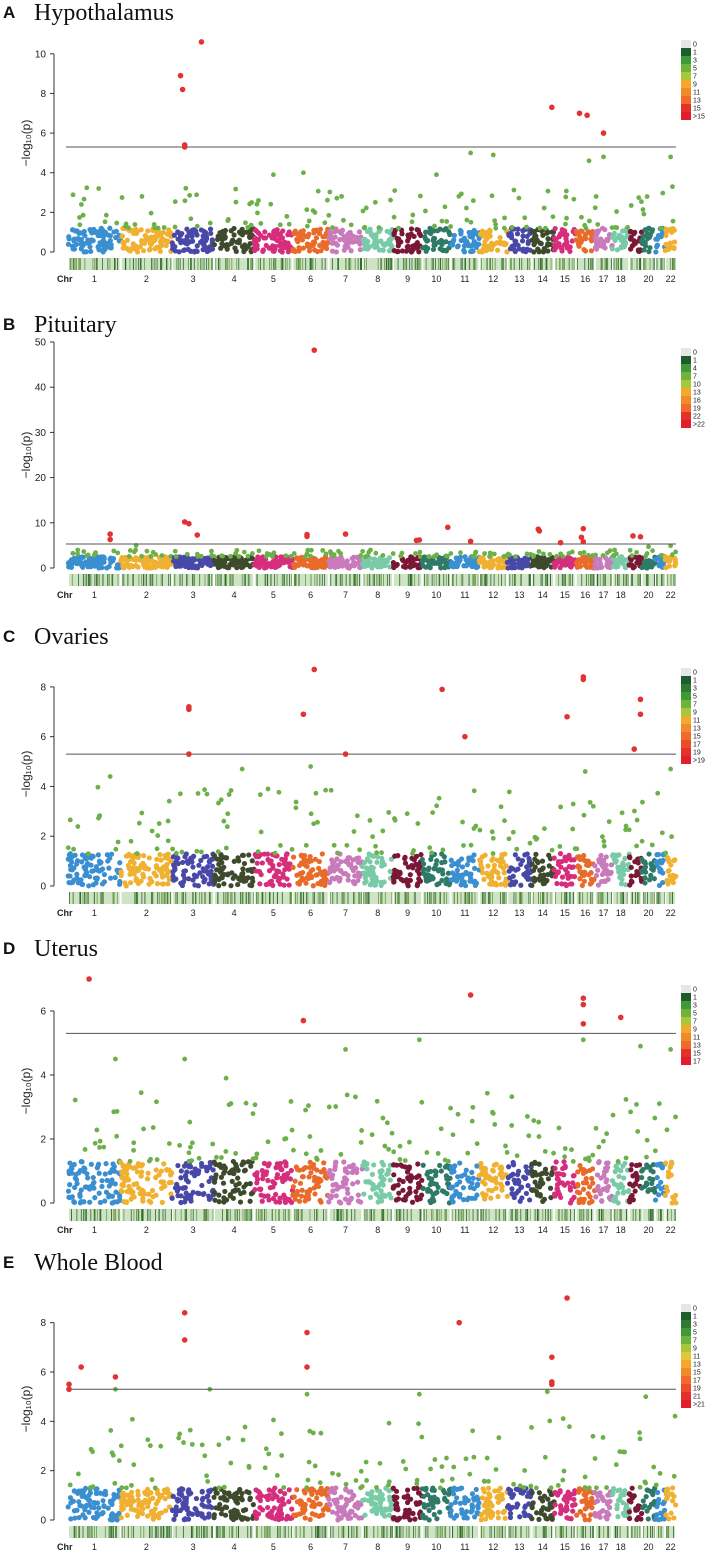 The height and width of the screenshot is (1561, 705). I want to click on significant-point, so click(447, 527).